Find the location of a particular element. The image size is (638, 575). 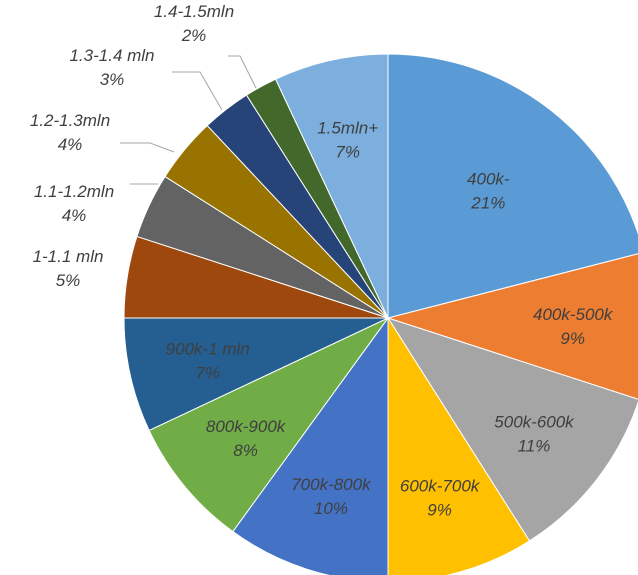

slice-label: 900k-1 mln 7% is located at coordinates (208, 360).